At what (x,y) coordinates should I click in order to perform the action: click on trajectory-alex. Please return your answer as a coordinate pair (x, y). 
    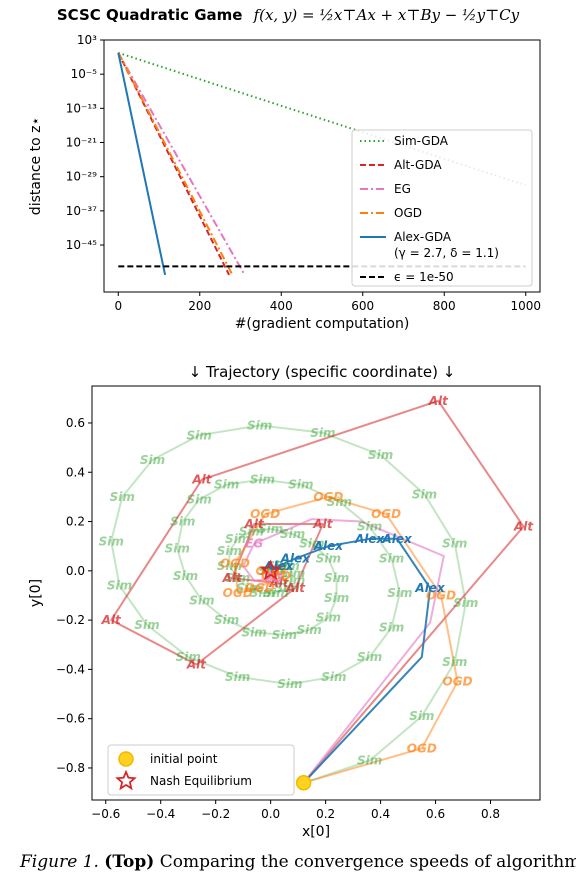
    Looking at the image, I should click on (351, 660).